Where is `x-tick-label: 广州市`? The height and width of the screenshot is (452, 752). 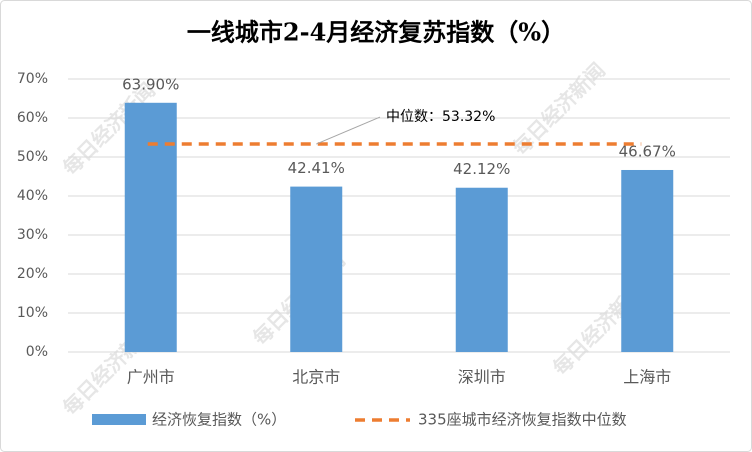
x-tick-label: 广州市 is located at coordinates (151, 377).